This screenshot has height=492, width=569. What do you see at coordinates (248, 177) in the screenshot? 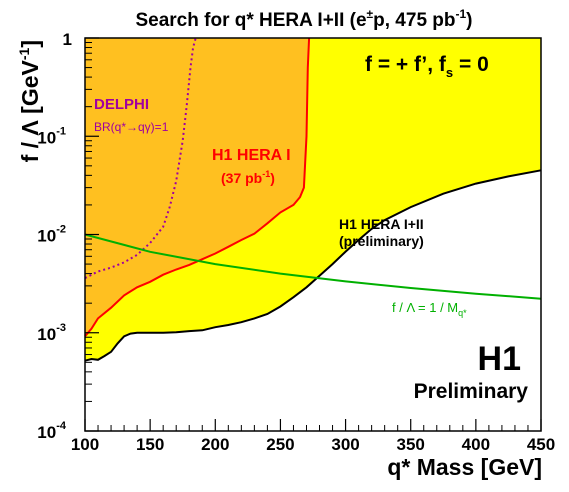
I see `hera-i-lumi-label: (37 pb-1)` at bounding box center [248, 177].